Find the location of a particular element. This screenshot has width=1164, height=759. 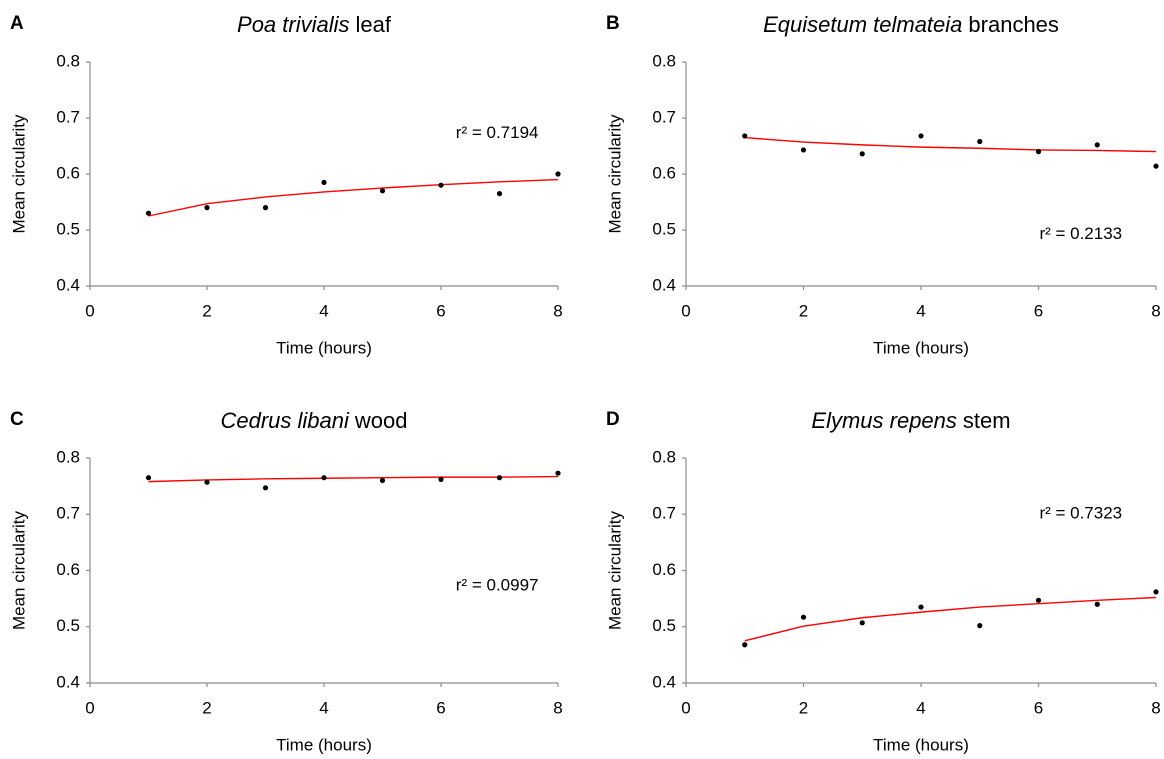

panel-title: Cedrus libani wood is located at coordinates (314, 420).